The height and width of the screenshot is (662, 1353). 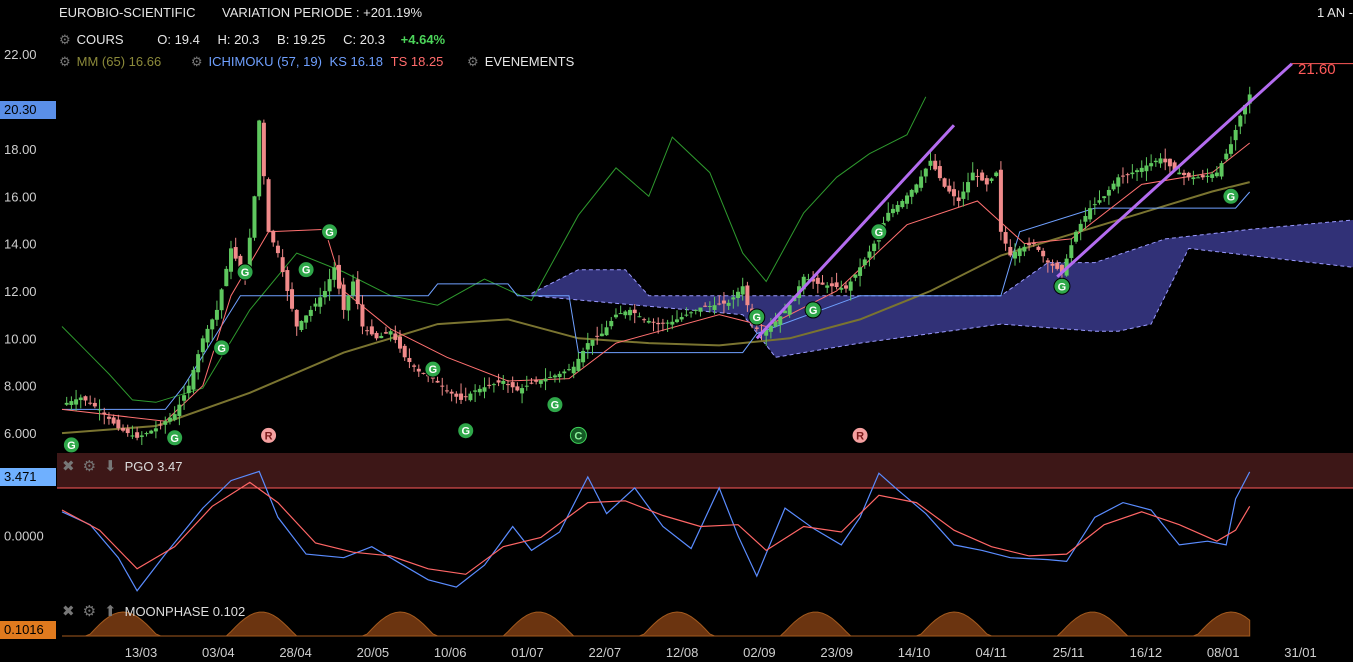 What do you see at coordinates (1335, 12) in the screenshot?
I see `period-selector: 1 AN -` at bounding box center [1335, 12].